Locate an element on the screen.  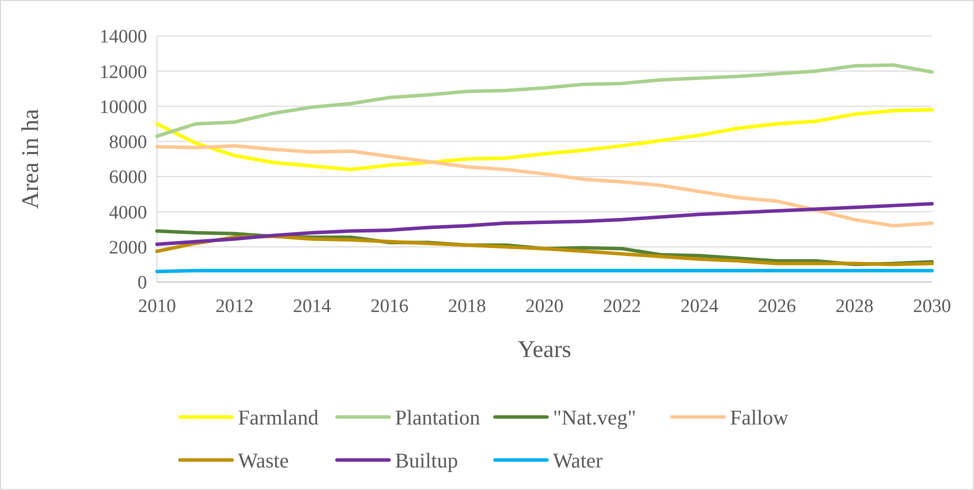
y-tick-label: 14000 is located at coordinates (123, 37).